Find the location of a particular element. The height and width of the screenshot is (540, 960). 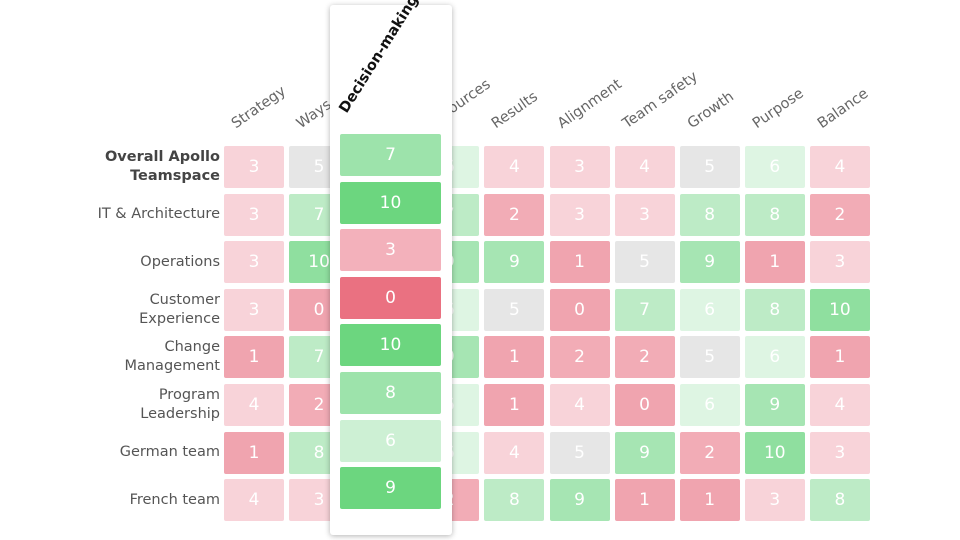

column-header: Growth is located at coordinates (710, 110).